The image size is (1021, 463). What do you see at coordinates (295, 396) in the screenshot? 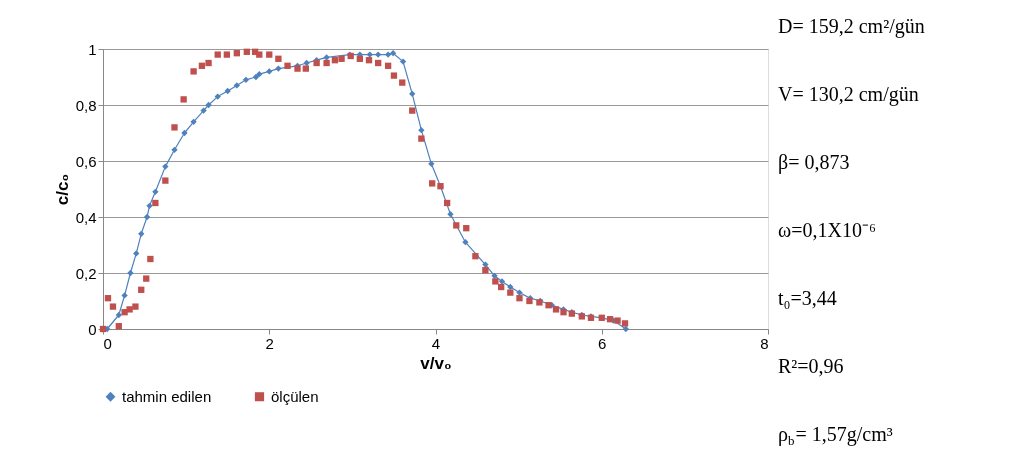
I see `legend-label: ölçülen` at bounding box center [295, 396].